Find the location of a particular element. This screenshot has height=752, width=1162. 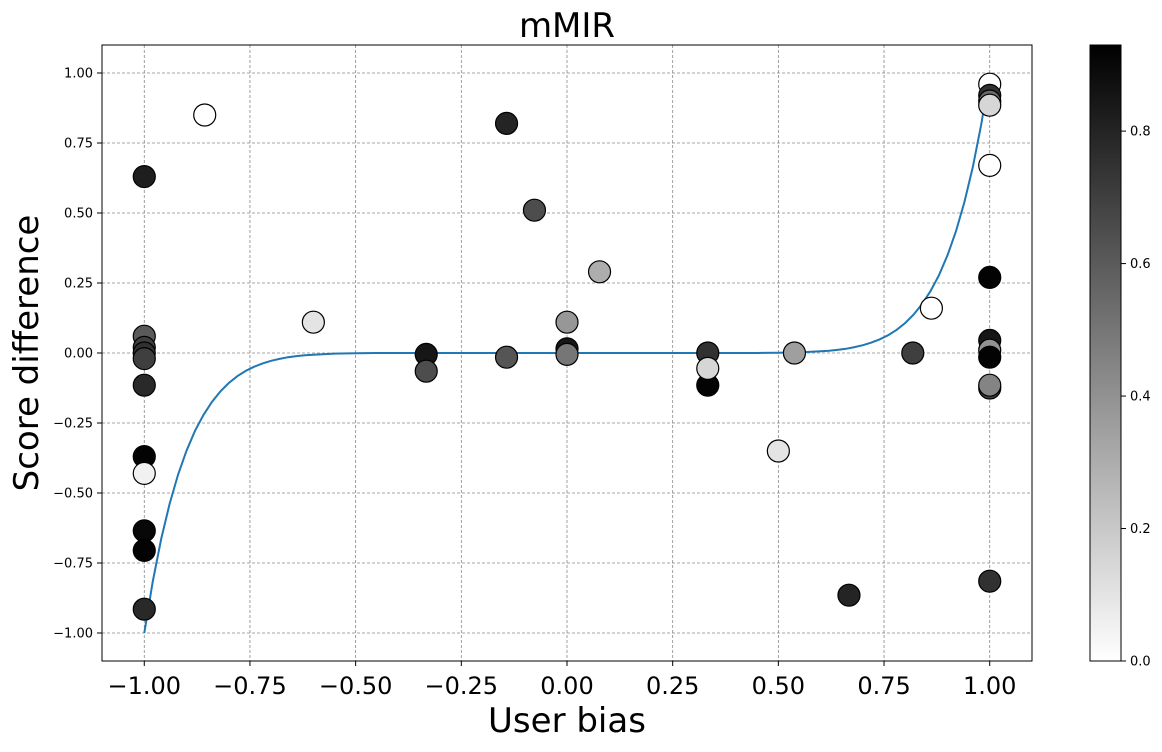

y-axis-ticks: 1.00 0.75 0.50 0.25 0.00 −0.25 −0.50 −0.75 −1.00 is located at coordinates (77, 354).